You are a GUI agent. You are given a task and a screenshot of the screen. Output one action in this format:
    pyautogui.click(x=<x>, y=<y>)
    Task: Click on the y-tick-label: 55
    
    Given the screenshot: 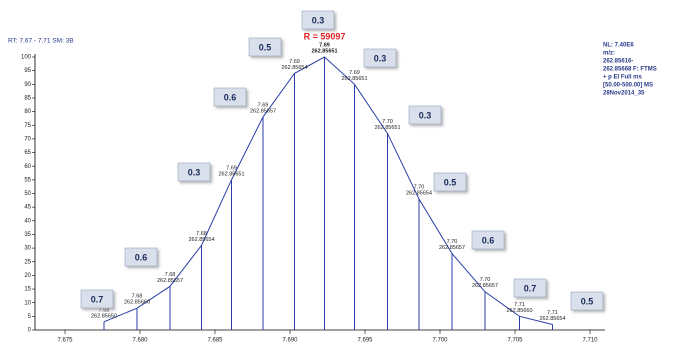 What is the action you would take?
    pyautogui.click(x=27, y=180)
    